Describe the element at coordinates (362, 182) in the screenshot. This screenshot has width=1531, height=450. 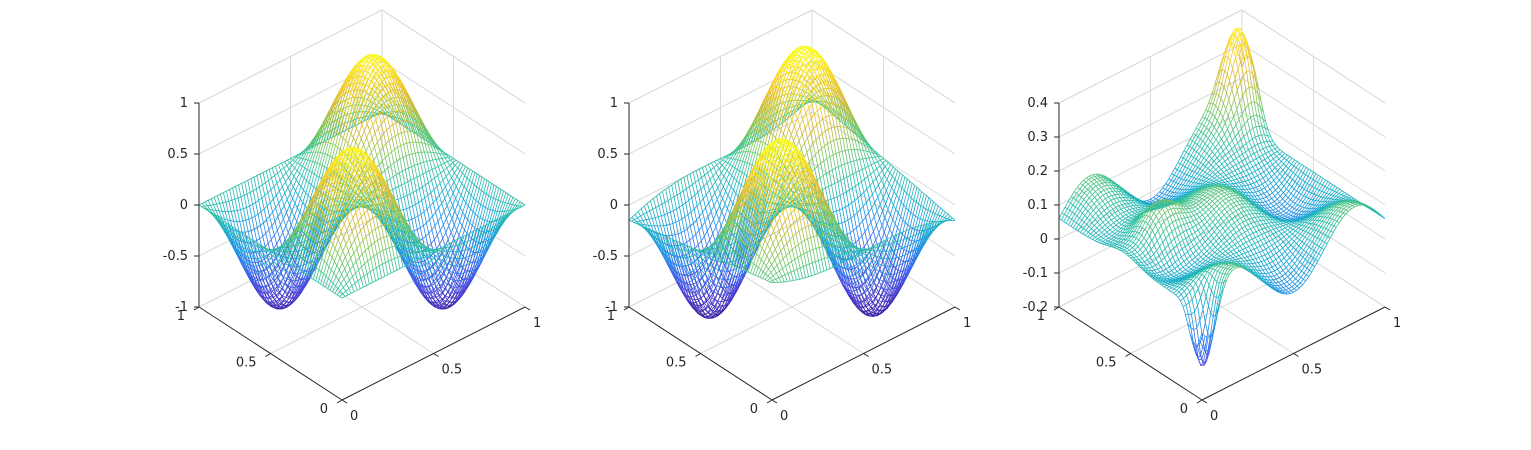
I see `mesh-surface` at that location.